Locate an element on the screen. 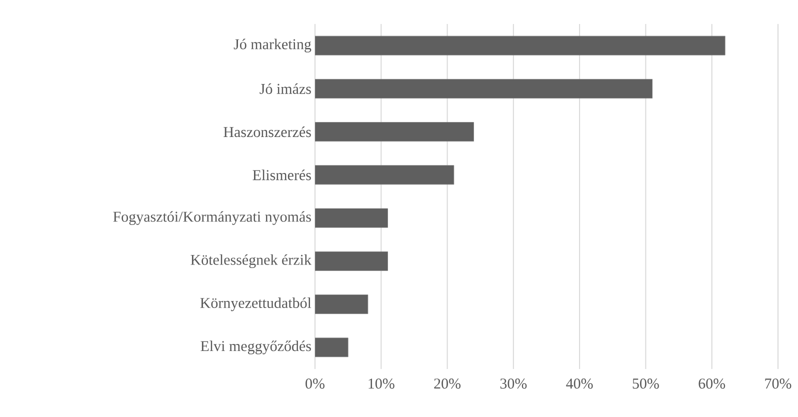 The image size is (798, 417). y-tick-label: Fogyasztói/Kormányzati nyomás is located at coordinates (212, 218).